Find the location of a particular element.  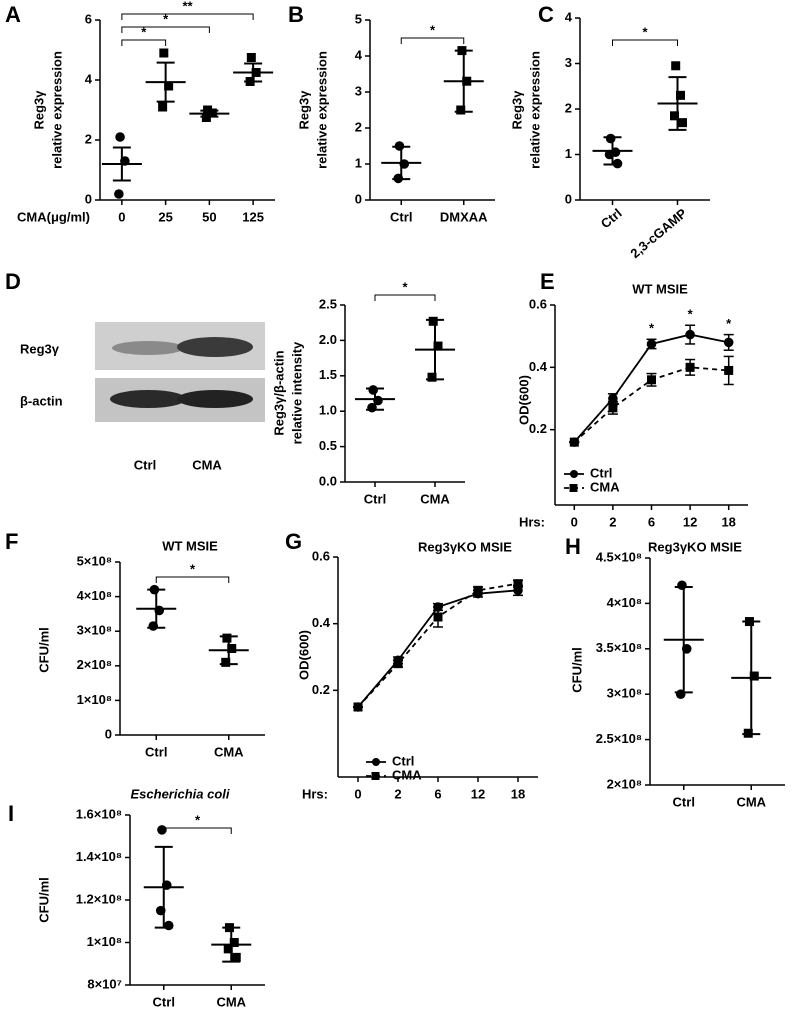

legend-label: Ctrl is located at coordinates (601, 472).